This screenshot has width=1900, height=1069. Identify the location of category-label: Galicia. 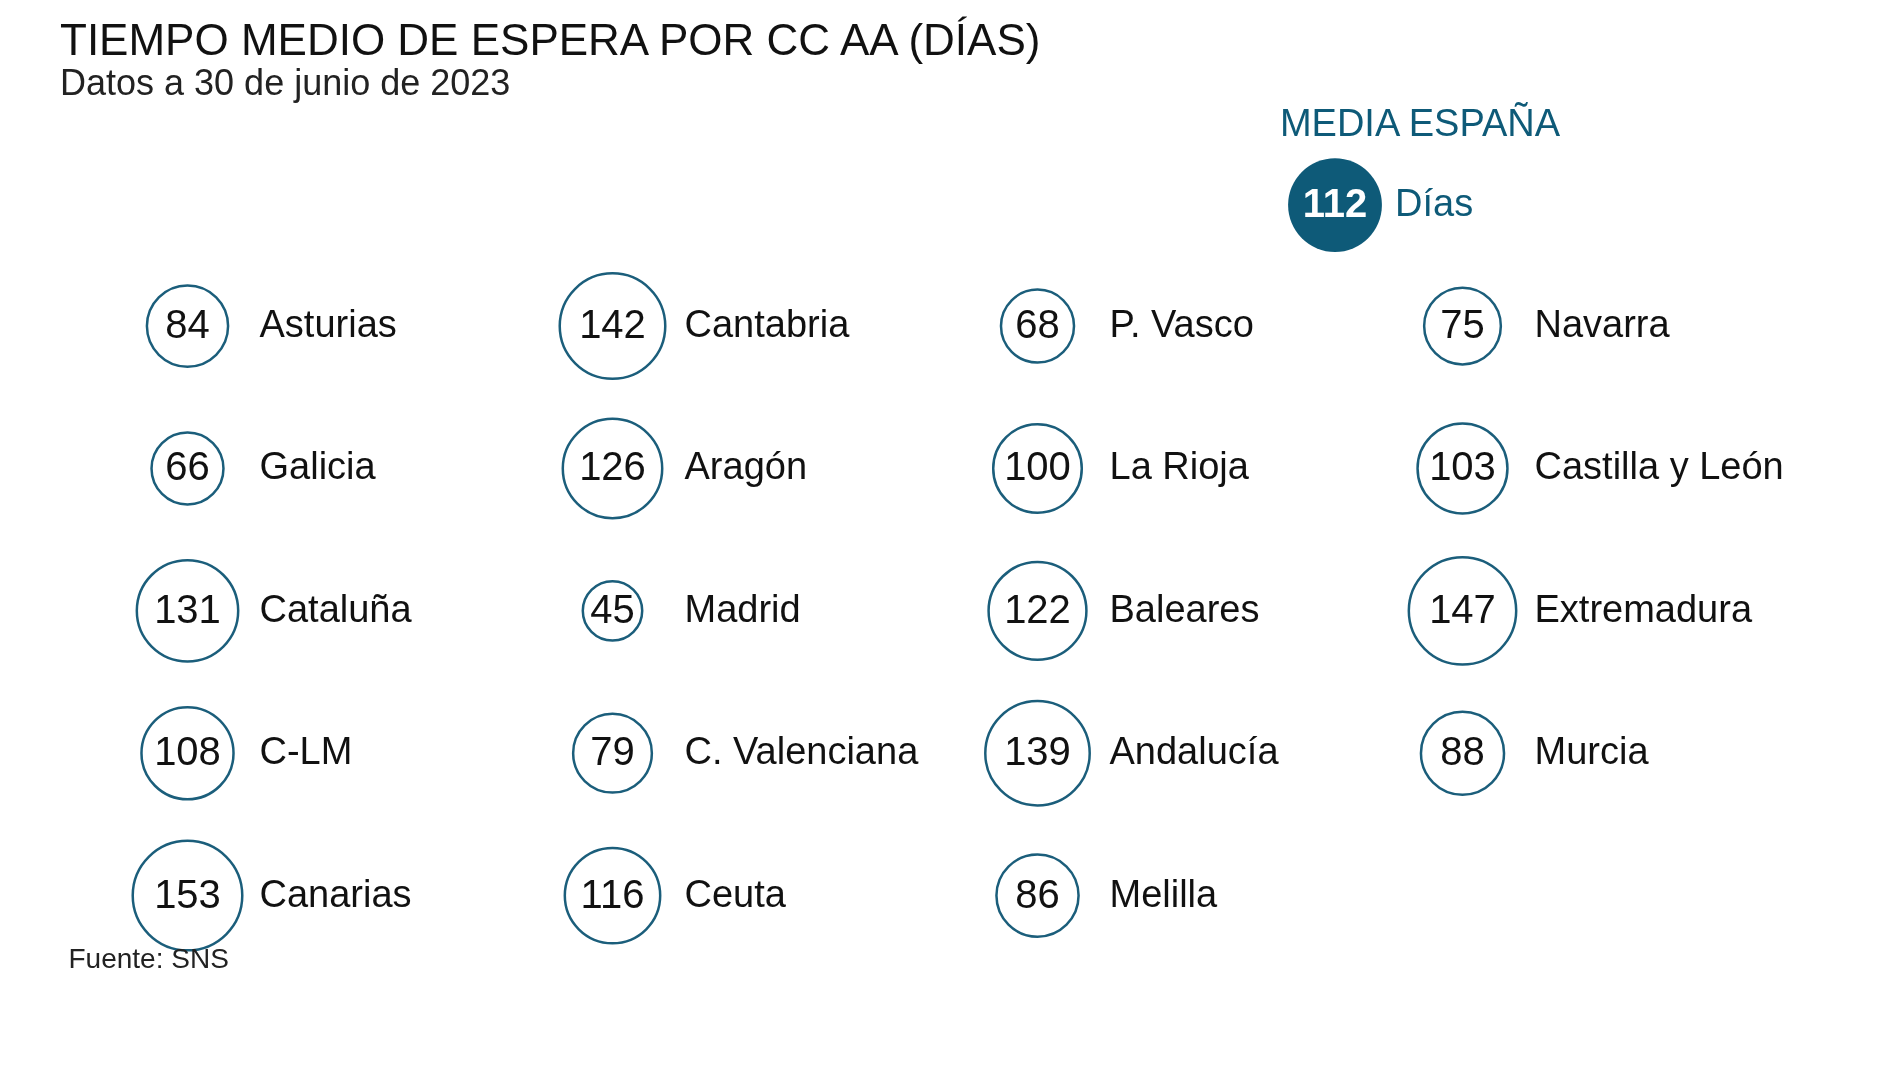
(318, 466).